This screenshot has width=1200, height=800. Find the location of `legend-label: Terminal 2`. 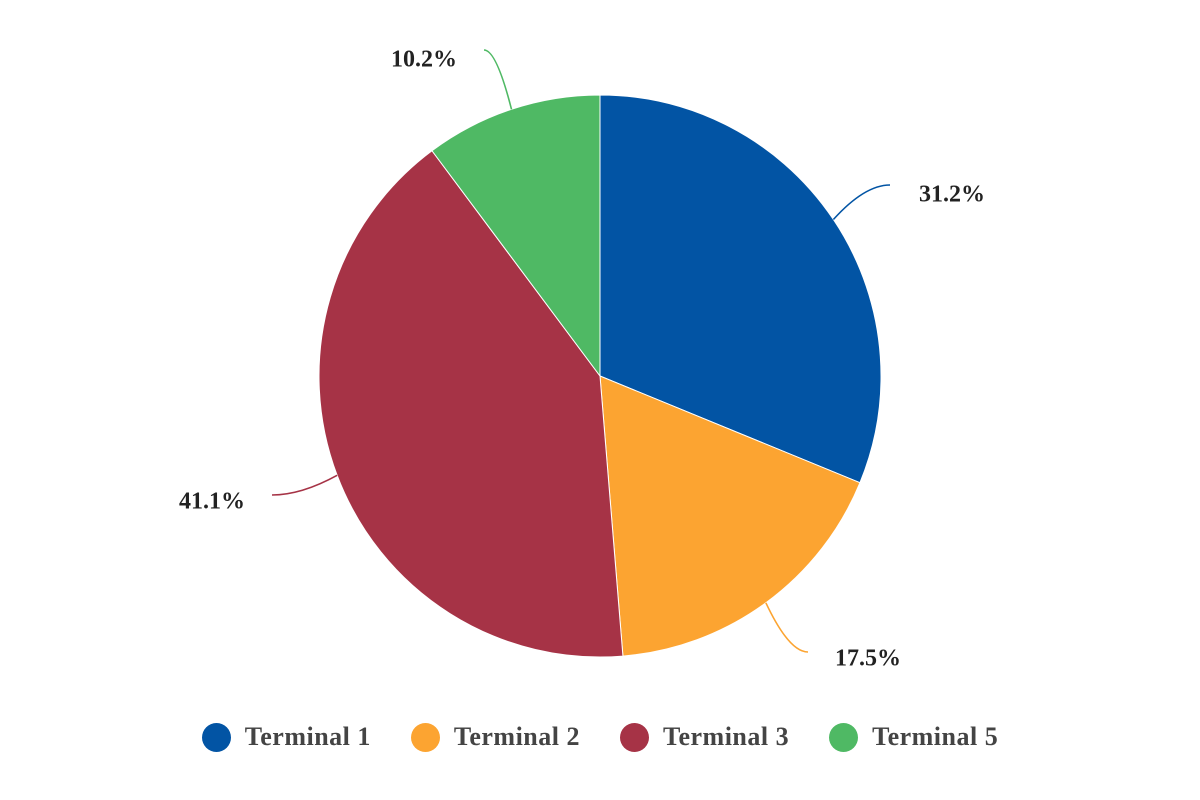

legend-label: Terminal 2 is located at coordinates (516, 736).